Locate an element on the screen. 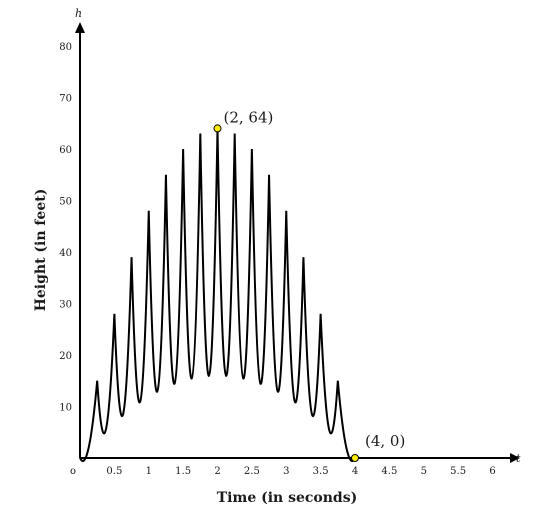 Image resolution: width=543 pixels, height=516 pixels. x-tick-label: 1 is located at coordinates (149, 471).